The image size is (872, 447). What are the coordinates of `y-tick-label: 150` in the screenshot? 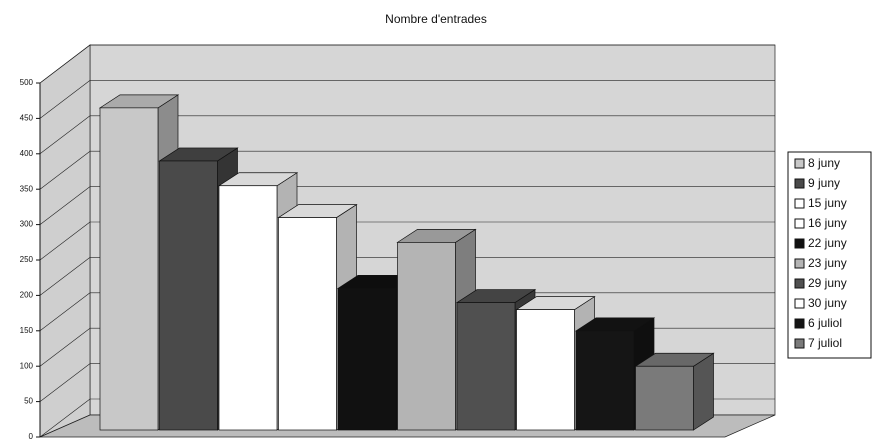 It's located at (27, 330).